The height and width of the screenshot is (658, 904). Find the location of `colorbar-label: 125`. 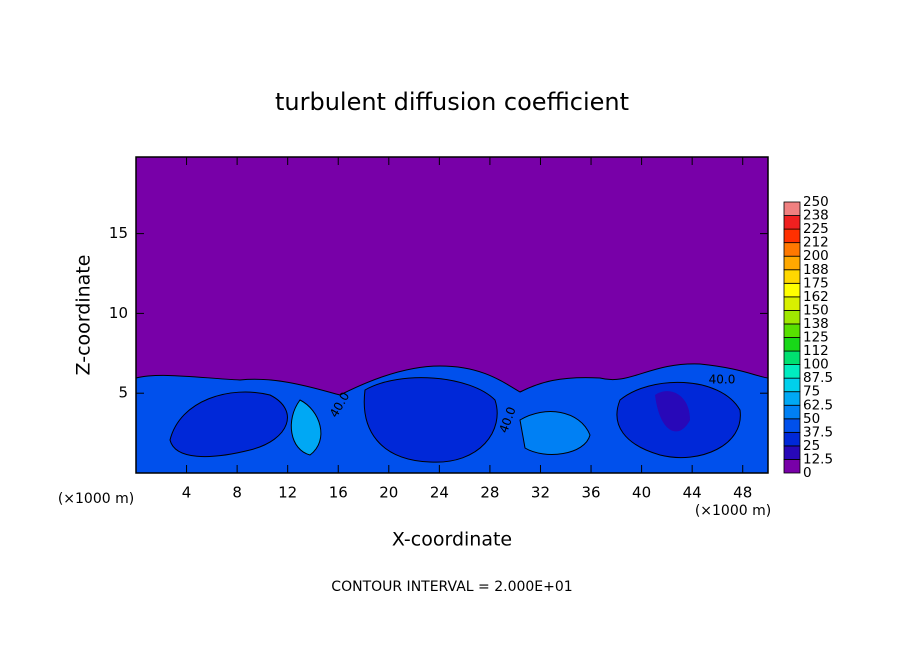

colorbar-label: 125 is located at coordinates (816, 338).